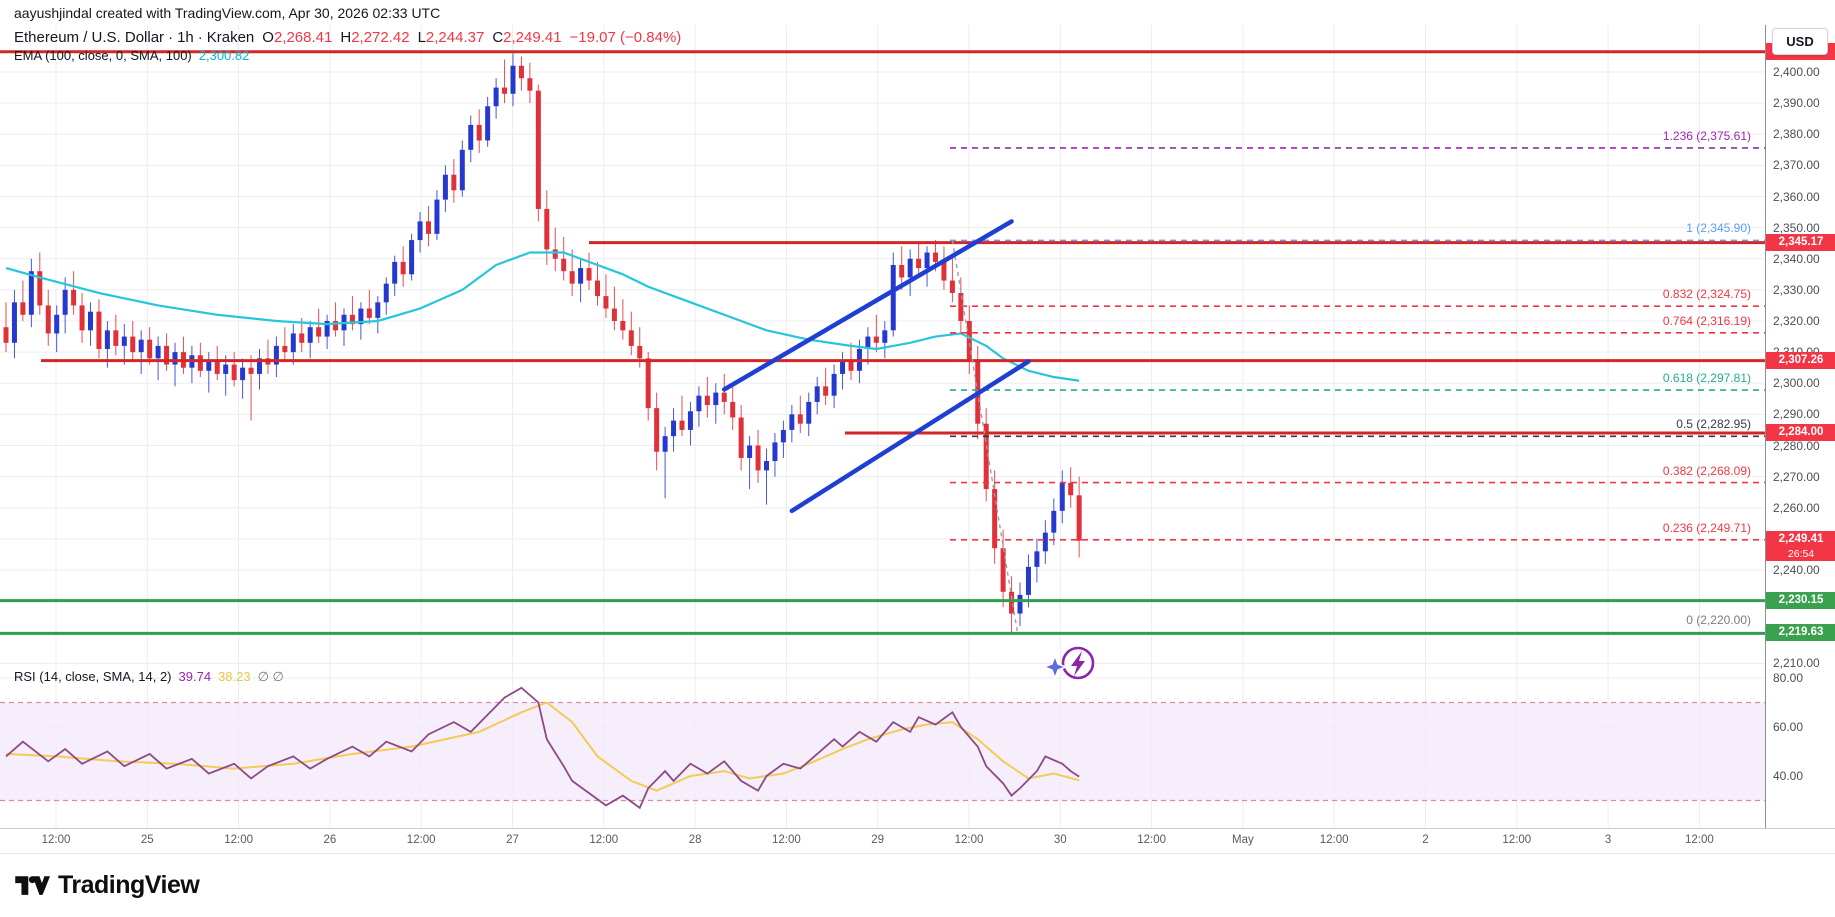 The width and height of the screenshot is (1835, 917). I want to click on price-level-badge: 2,219.63, so click(1800, 633).